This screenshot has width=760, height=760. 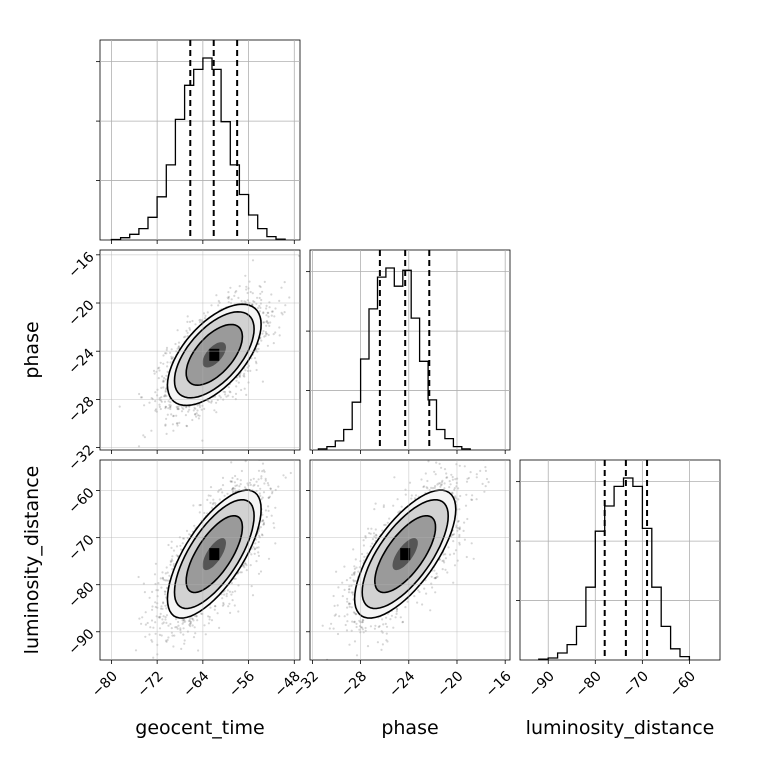 I want to click on x-axis-label: luminosity_distance, so click(x=620, y=728).